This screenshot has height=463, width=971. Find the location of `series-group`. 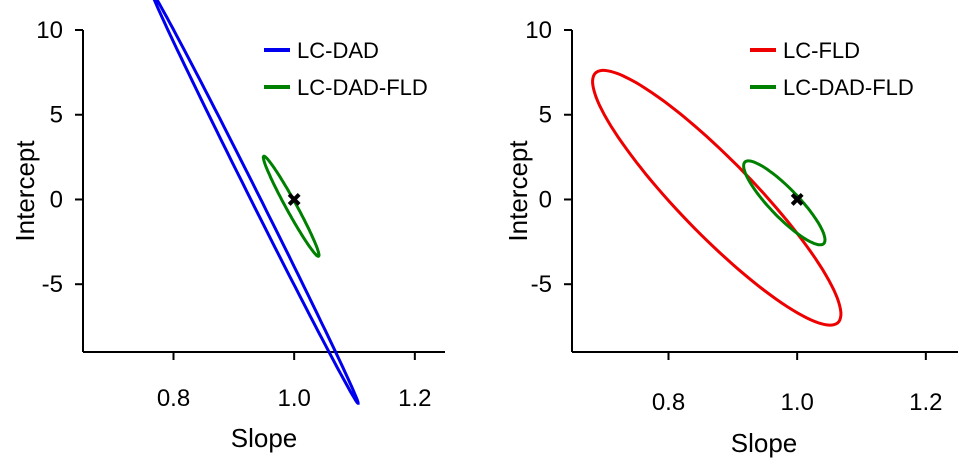

series-group is located at coordinates (717, 197).